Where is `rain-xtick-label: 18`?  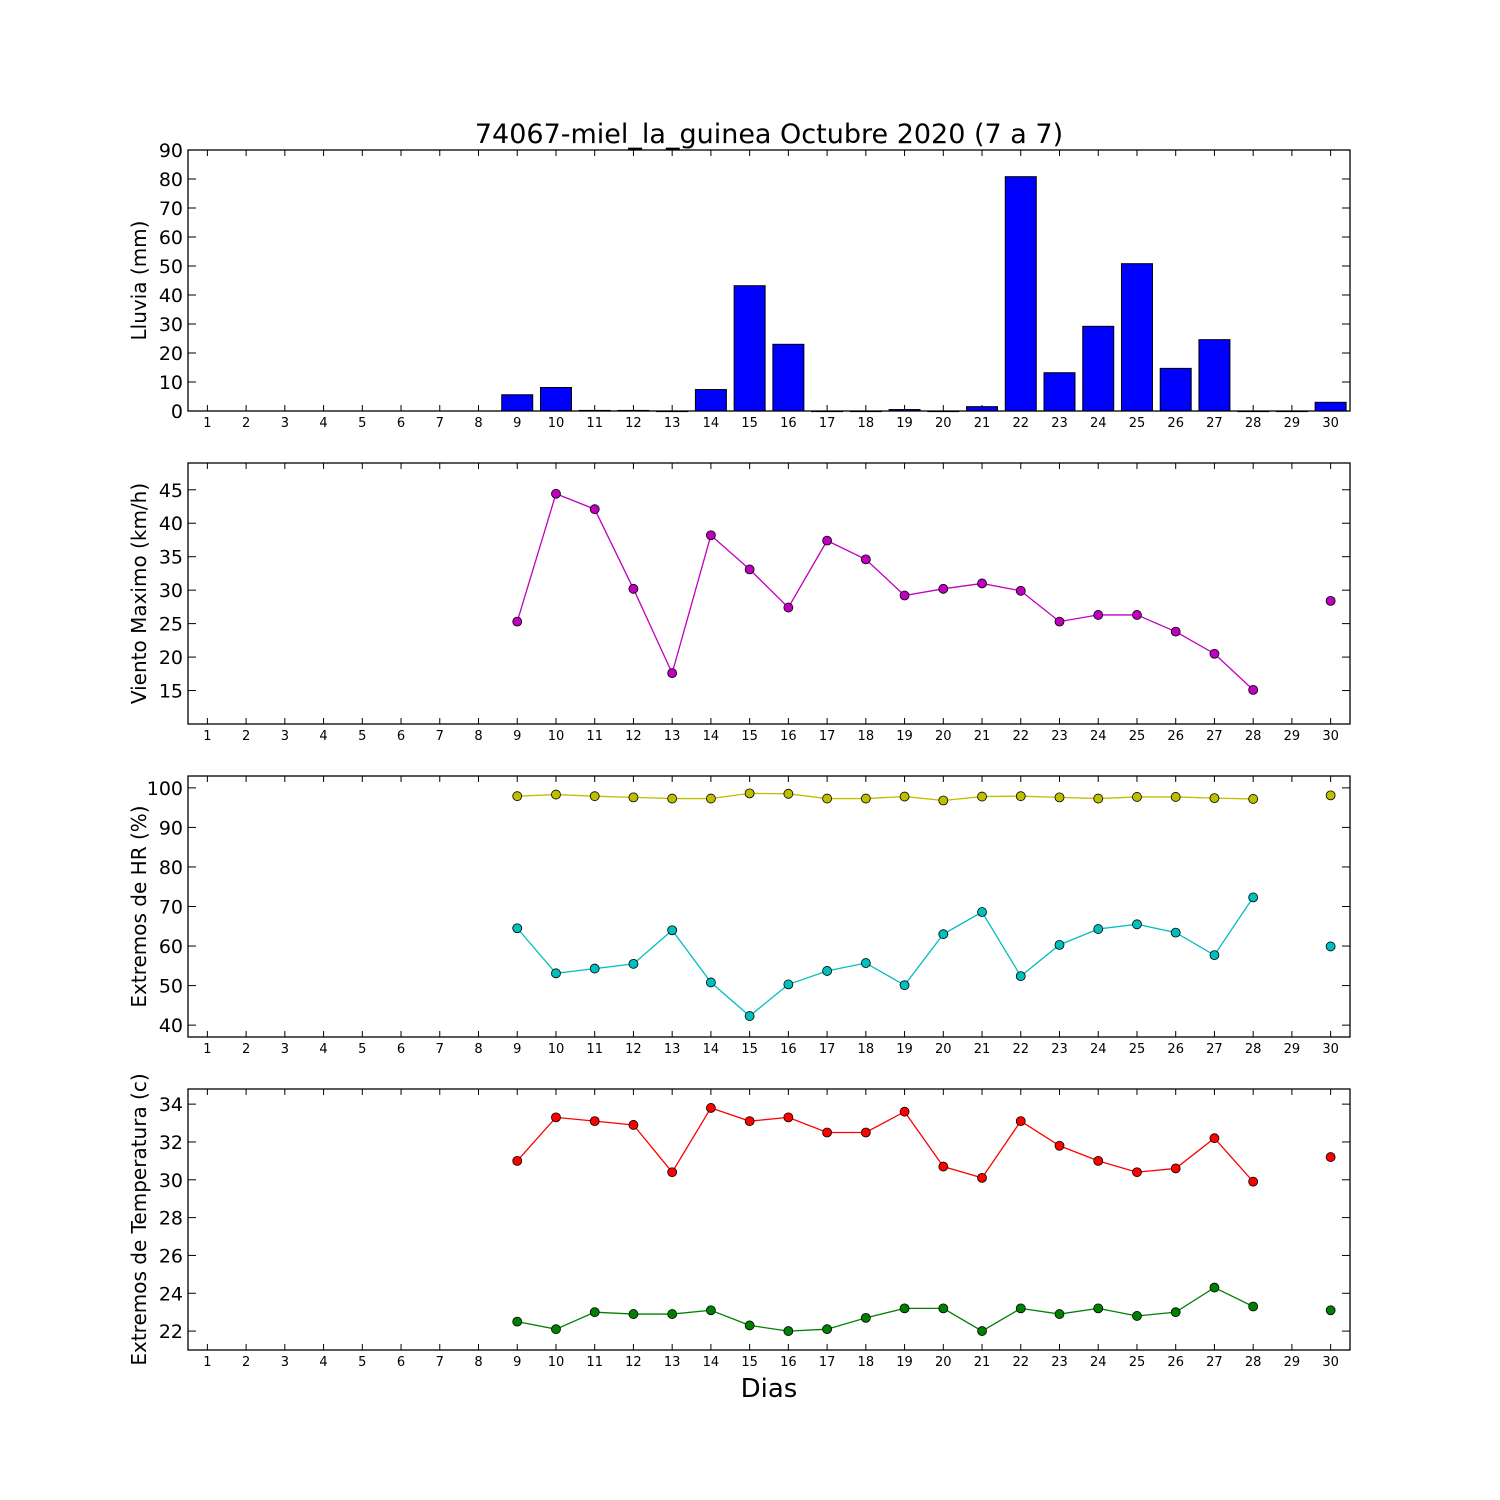 rain-xtick-label: 18 is located at coordinates (866, 423).